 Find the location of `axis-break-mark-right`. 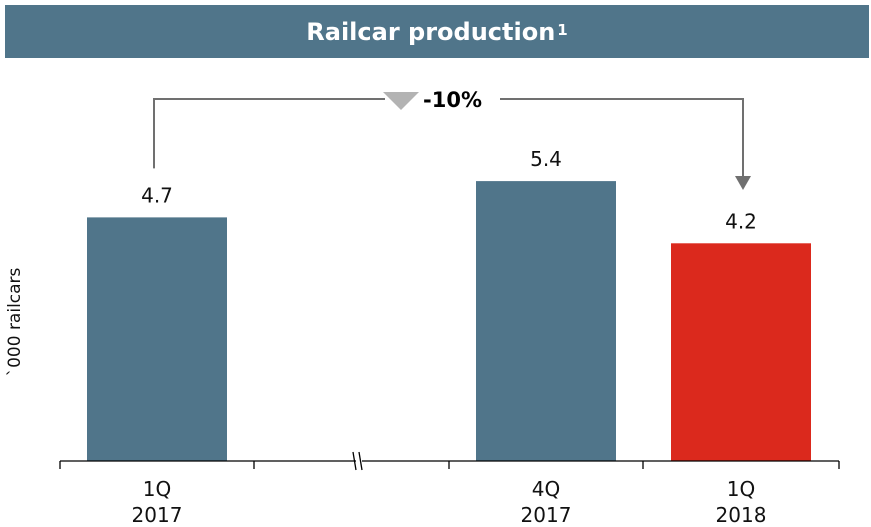

axis-break-mark-right is located at coordinates (360, 461).